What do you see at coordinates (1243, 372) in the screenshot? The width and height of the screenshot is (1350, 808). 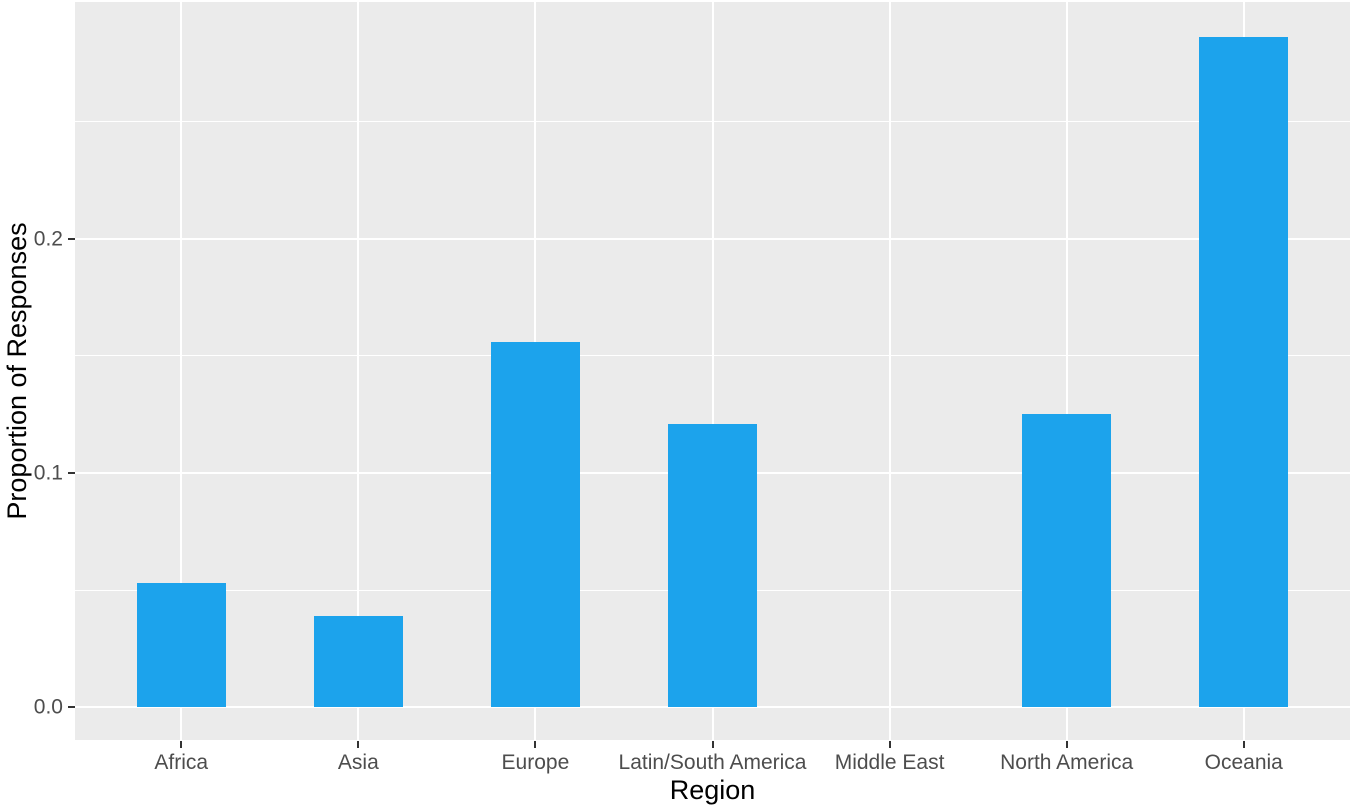 I see `bar-oceania` at bounding box center [1243, 372].